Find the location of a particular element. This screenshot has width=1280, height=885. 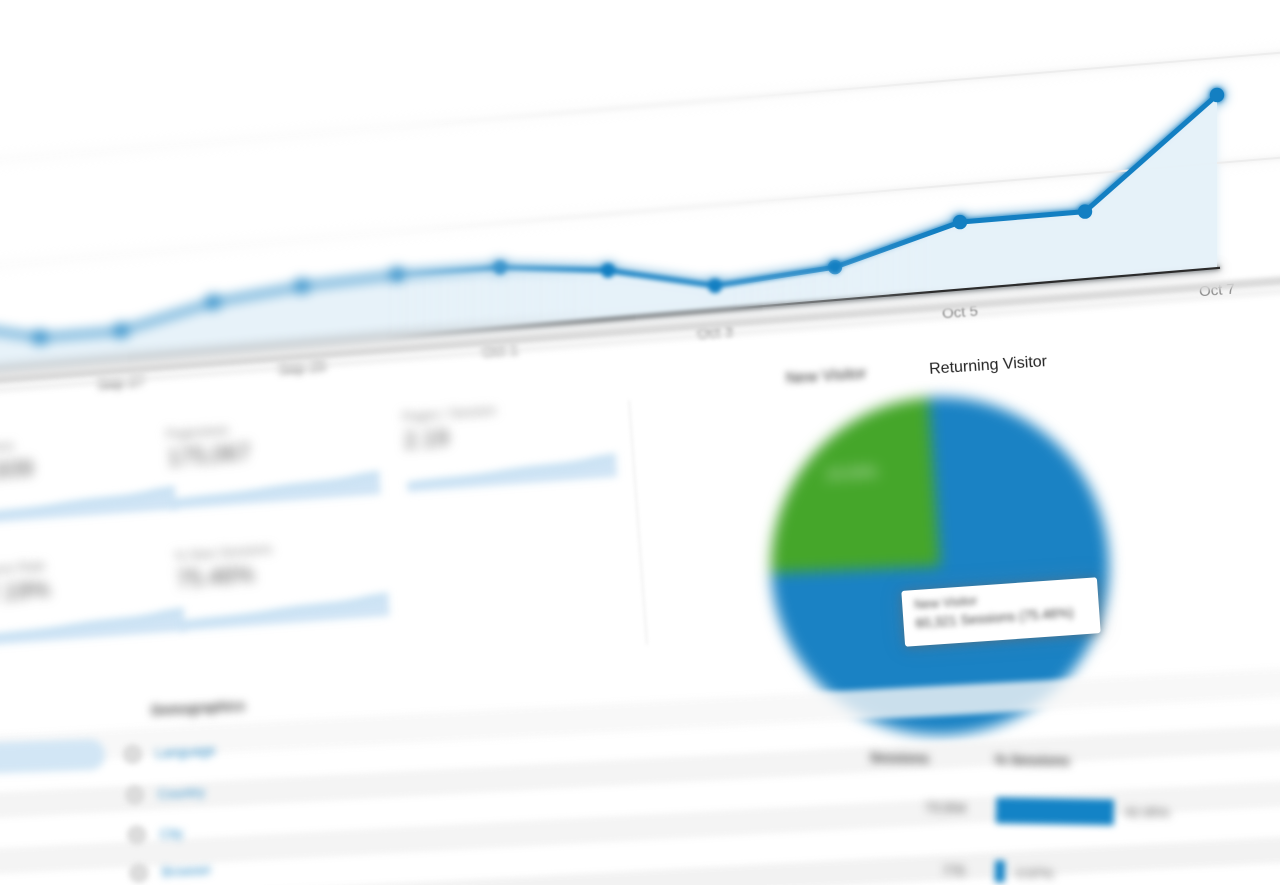

pie-slice-label: 24.54% is located at coordinates (851, 473).